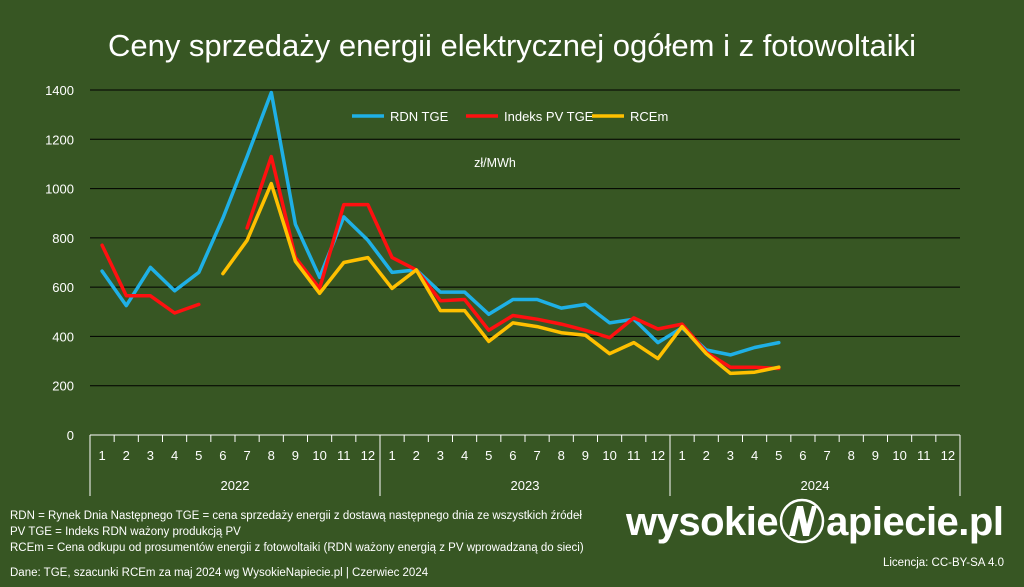  I want to click on legend-label-2: RCEm, so click(649, 116).